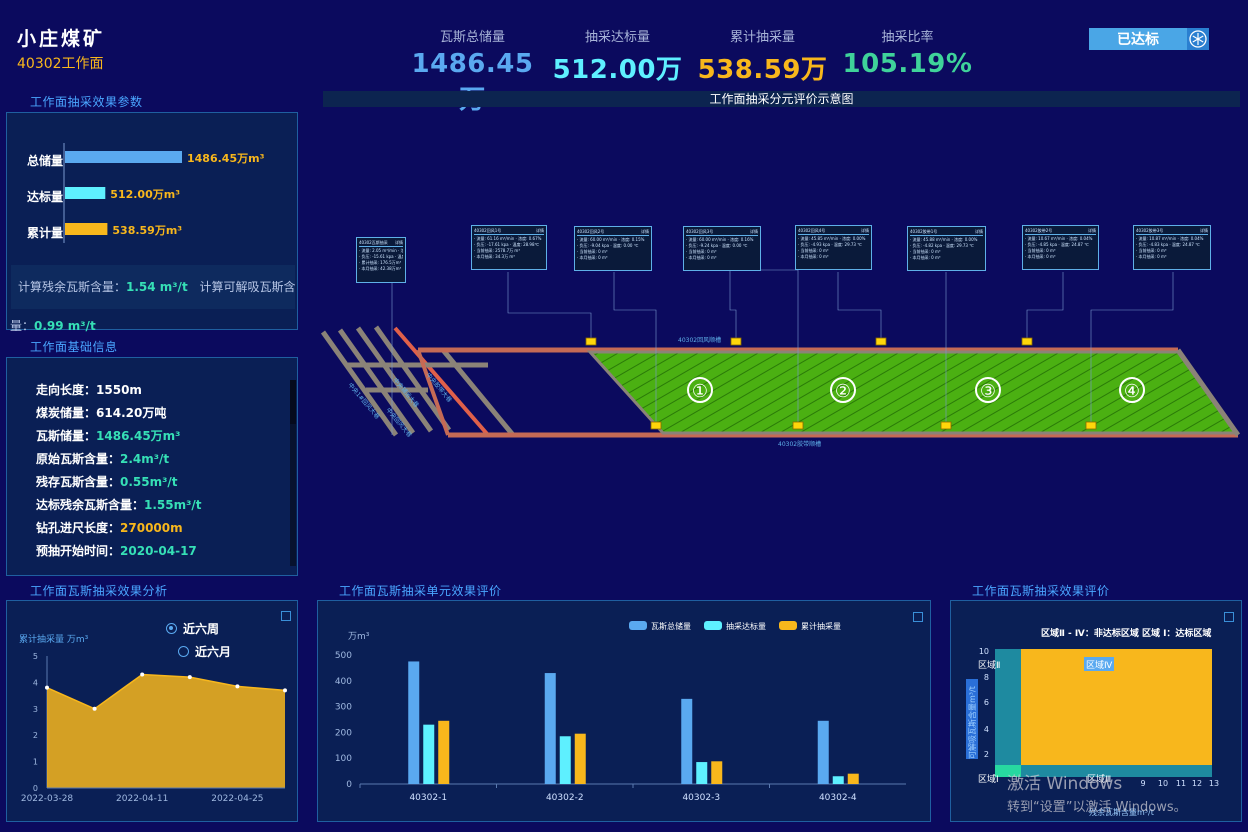 Image resolution: width=1248 pixels, height=832 pixels. Describe the element at coordinates (1057, 244) in the screenshot. I see `tooltip-line: · 负压: -4.85 kpa · 温度: 24.87 ℃` at that location.